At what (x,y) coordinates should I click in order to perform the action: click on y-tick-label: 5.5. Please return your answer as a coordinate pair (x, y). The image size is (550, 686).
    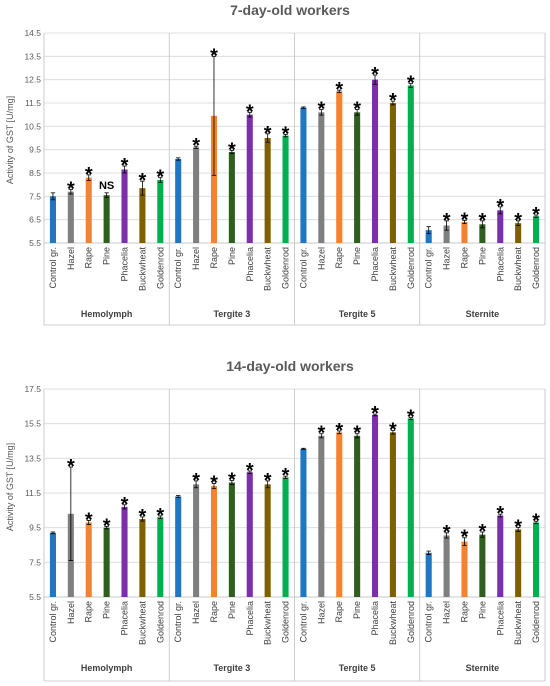
    Looking at the image, I should click on (35, 597).